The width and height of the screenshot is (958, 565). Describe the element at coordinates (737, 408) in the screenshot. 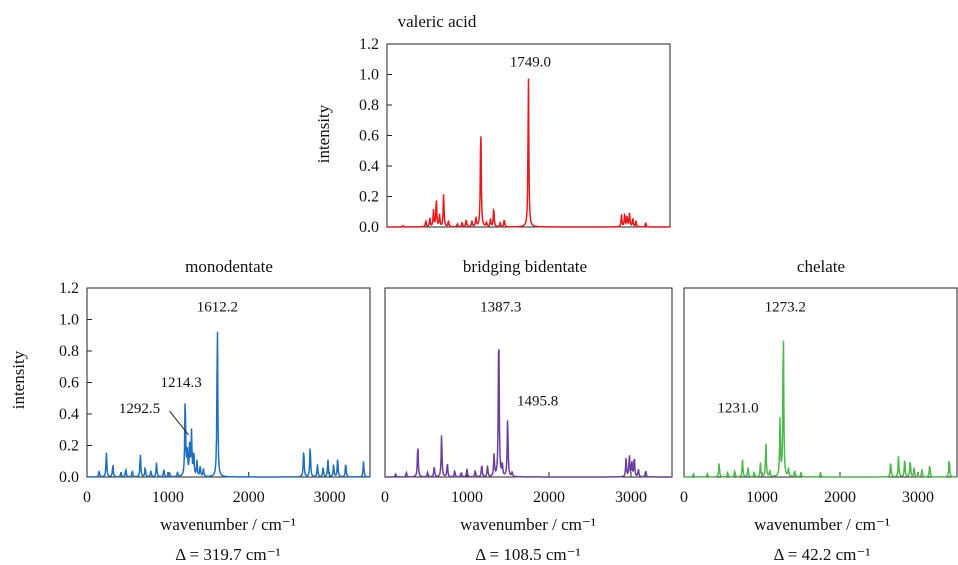

I see `peak-label: 1231.0` at that location.